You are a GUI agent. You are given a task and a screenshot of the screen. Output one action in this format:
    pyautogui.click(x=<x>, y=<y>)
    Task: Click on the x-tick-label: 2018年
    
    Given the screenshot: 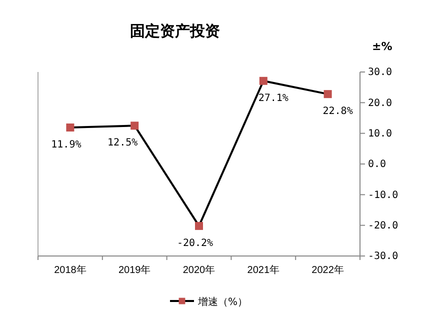 What is the action you would take?
    pyautogui.click(x=70, y=270)
    